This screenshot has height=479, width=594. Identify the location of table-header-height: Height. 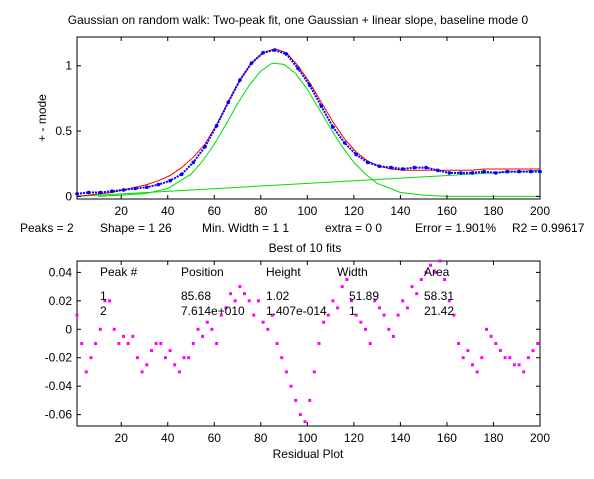
(283, 272).